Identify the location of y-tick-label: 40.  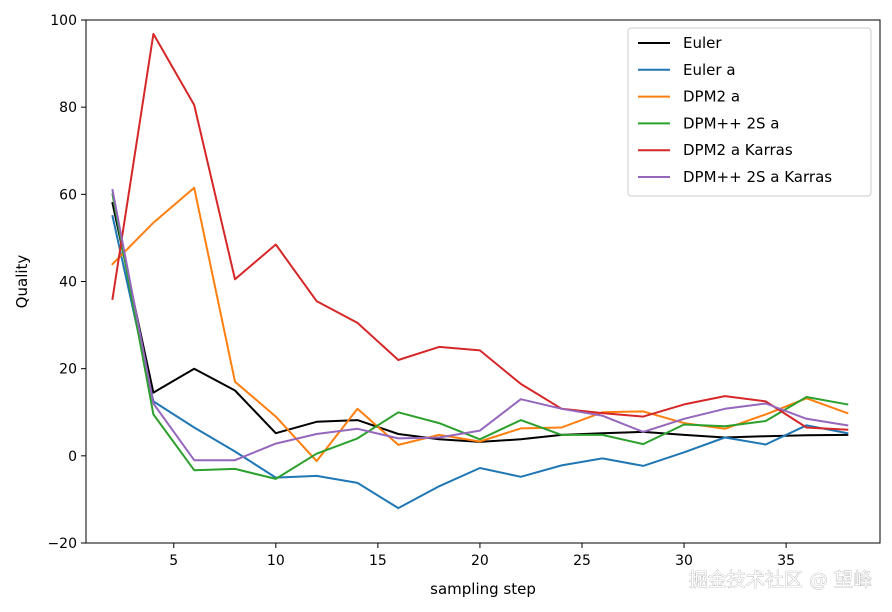
(68, 283).